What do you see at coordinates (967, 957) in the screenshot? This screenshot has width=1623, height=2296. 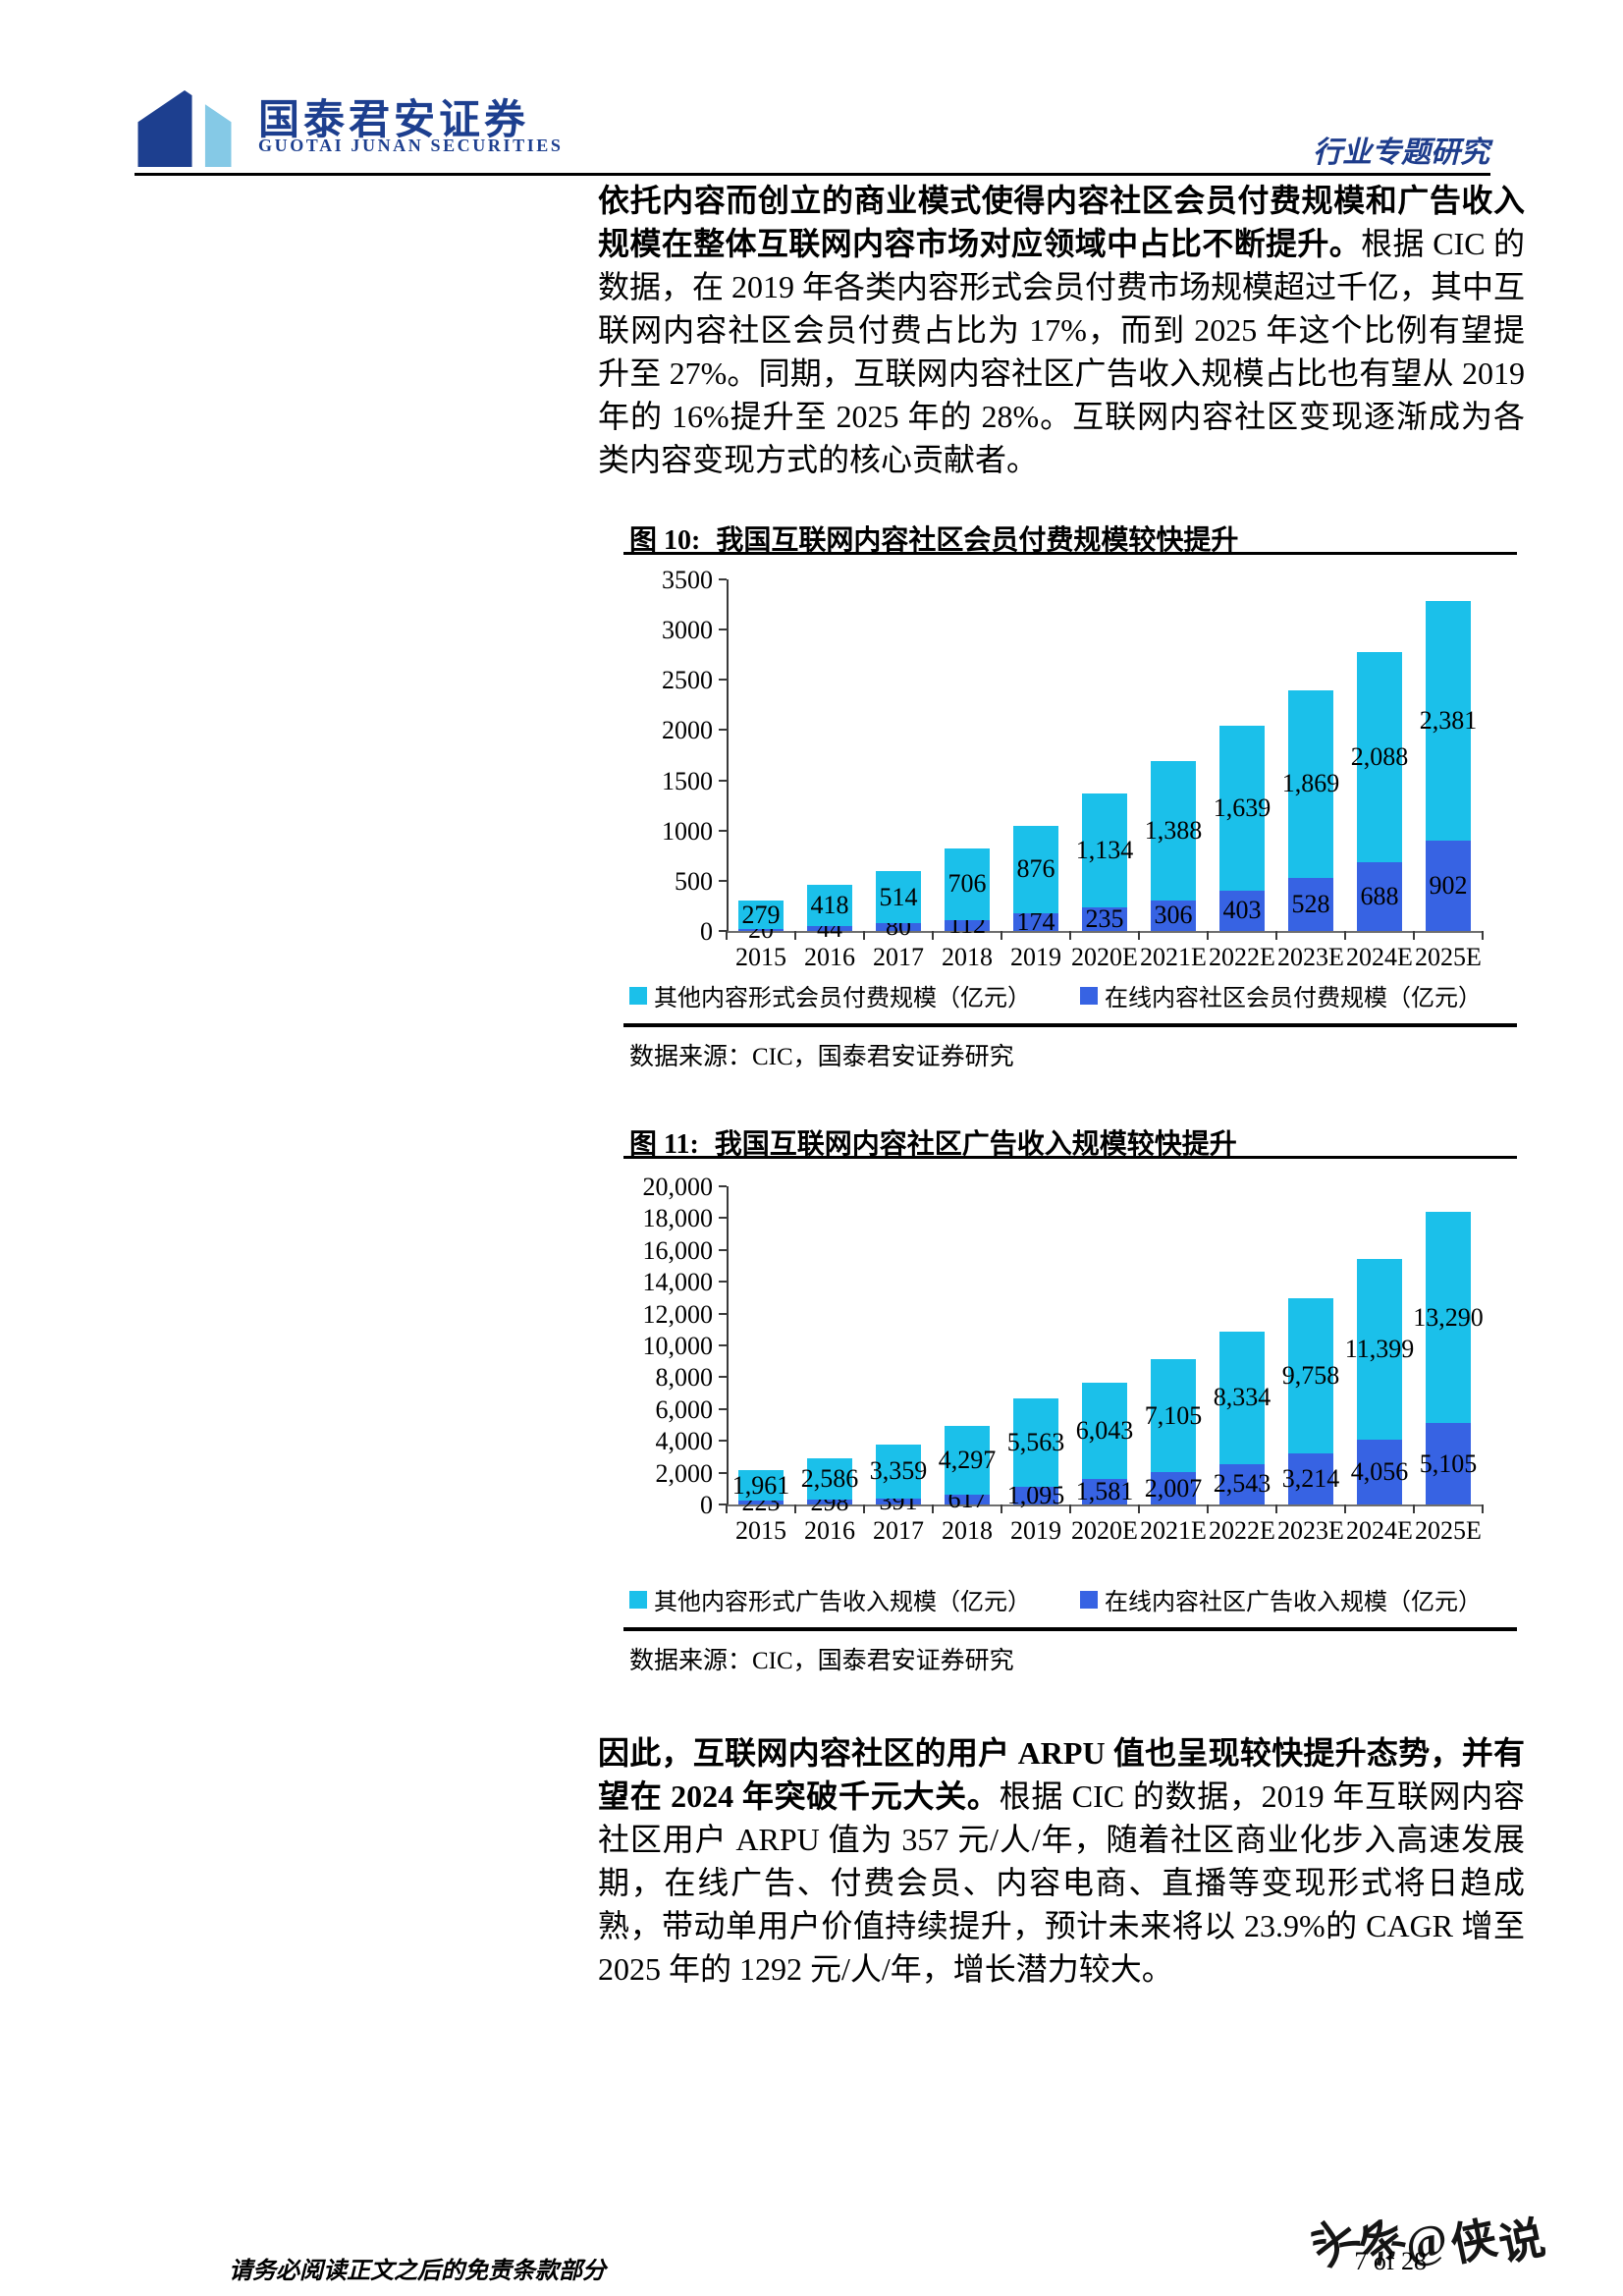 I see `x-axis-label: 2018` at bounding box center [967, 957].